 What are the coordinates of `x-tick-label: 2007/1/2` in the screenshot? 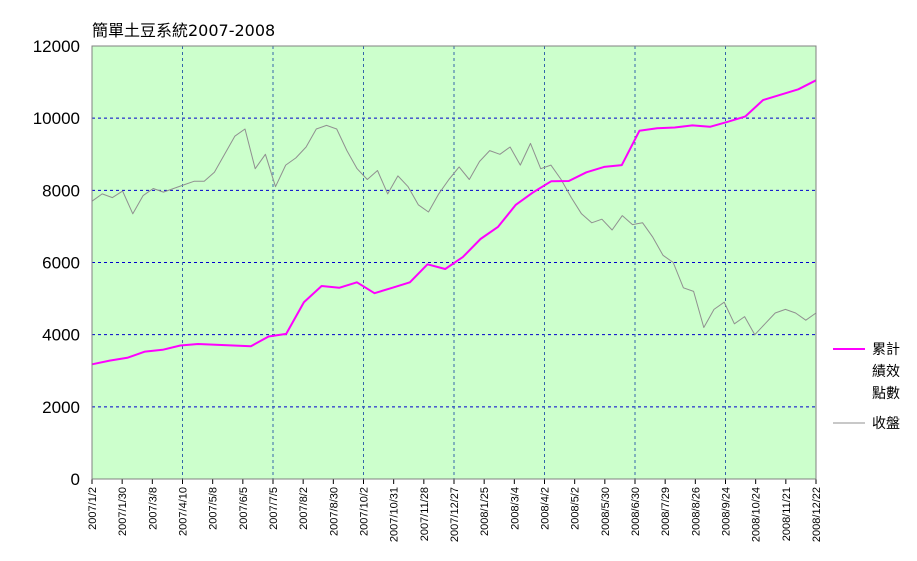 It's located at (93, 508).